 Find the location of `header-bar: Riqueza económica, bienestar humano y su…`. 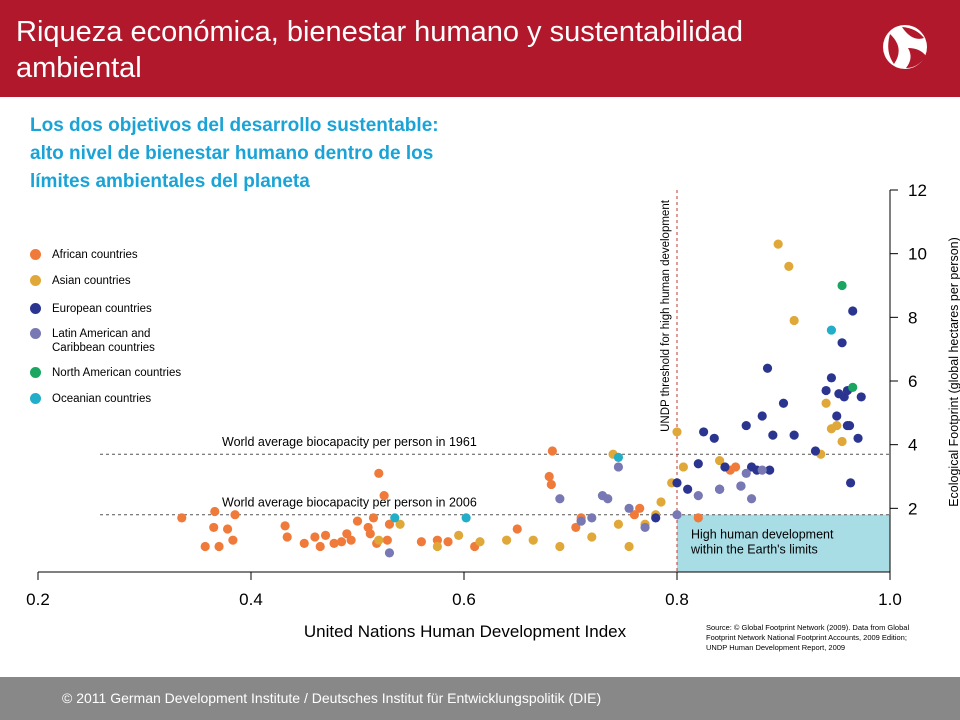

header-bar: Riqueza económica, bienestar humano y su… is located at coordinates (480, 48).